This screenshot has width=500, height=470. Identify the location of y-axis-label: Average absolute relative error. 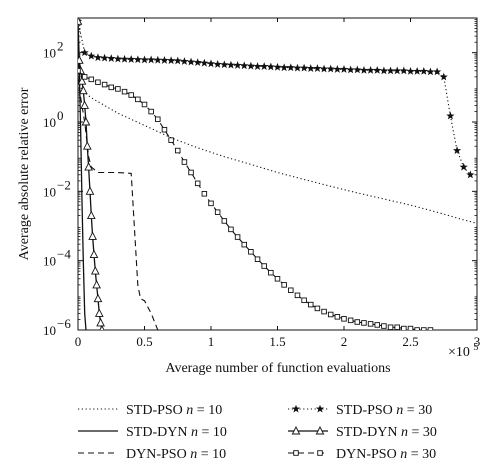
(24, 173).